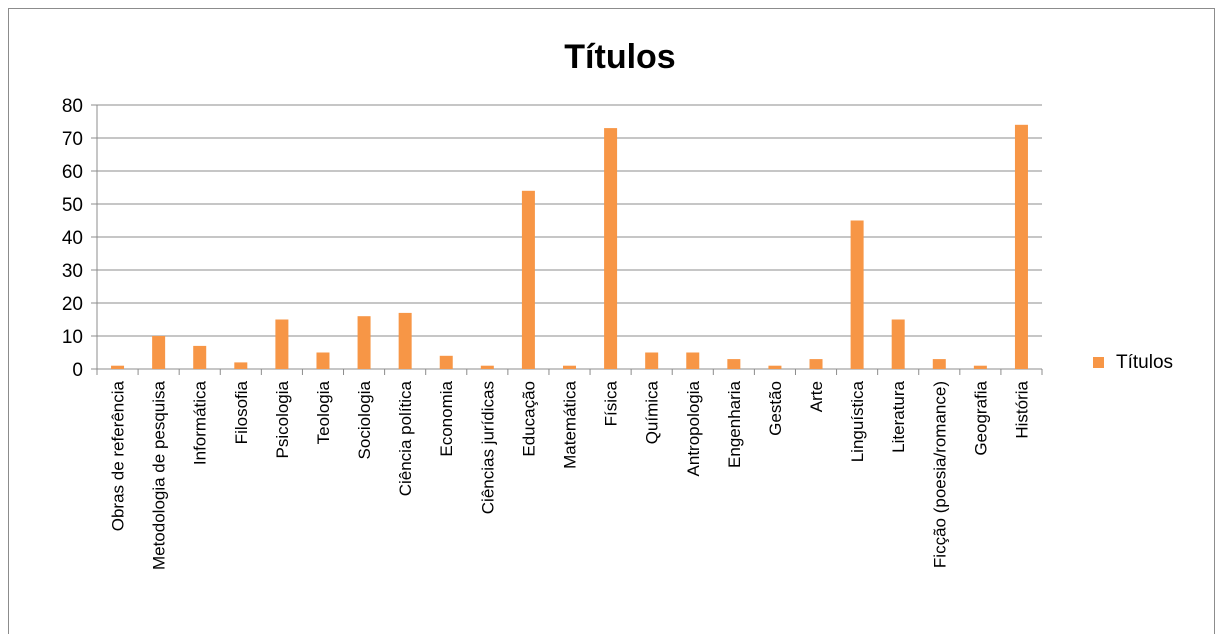 The image size is (1224, 636). Describe the element at coordinates (72, 337) in the screenshot. I see `y-tick-label: 10` at that location.